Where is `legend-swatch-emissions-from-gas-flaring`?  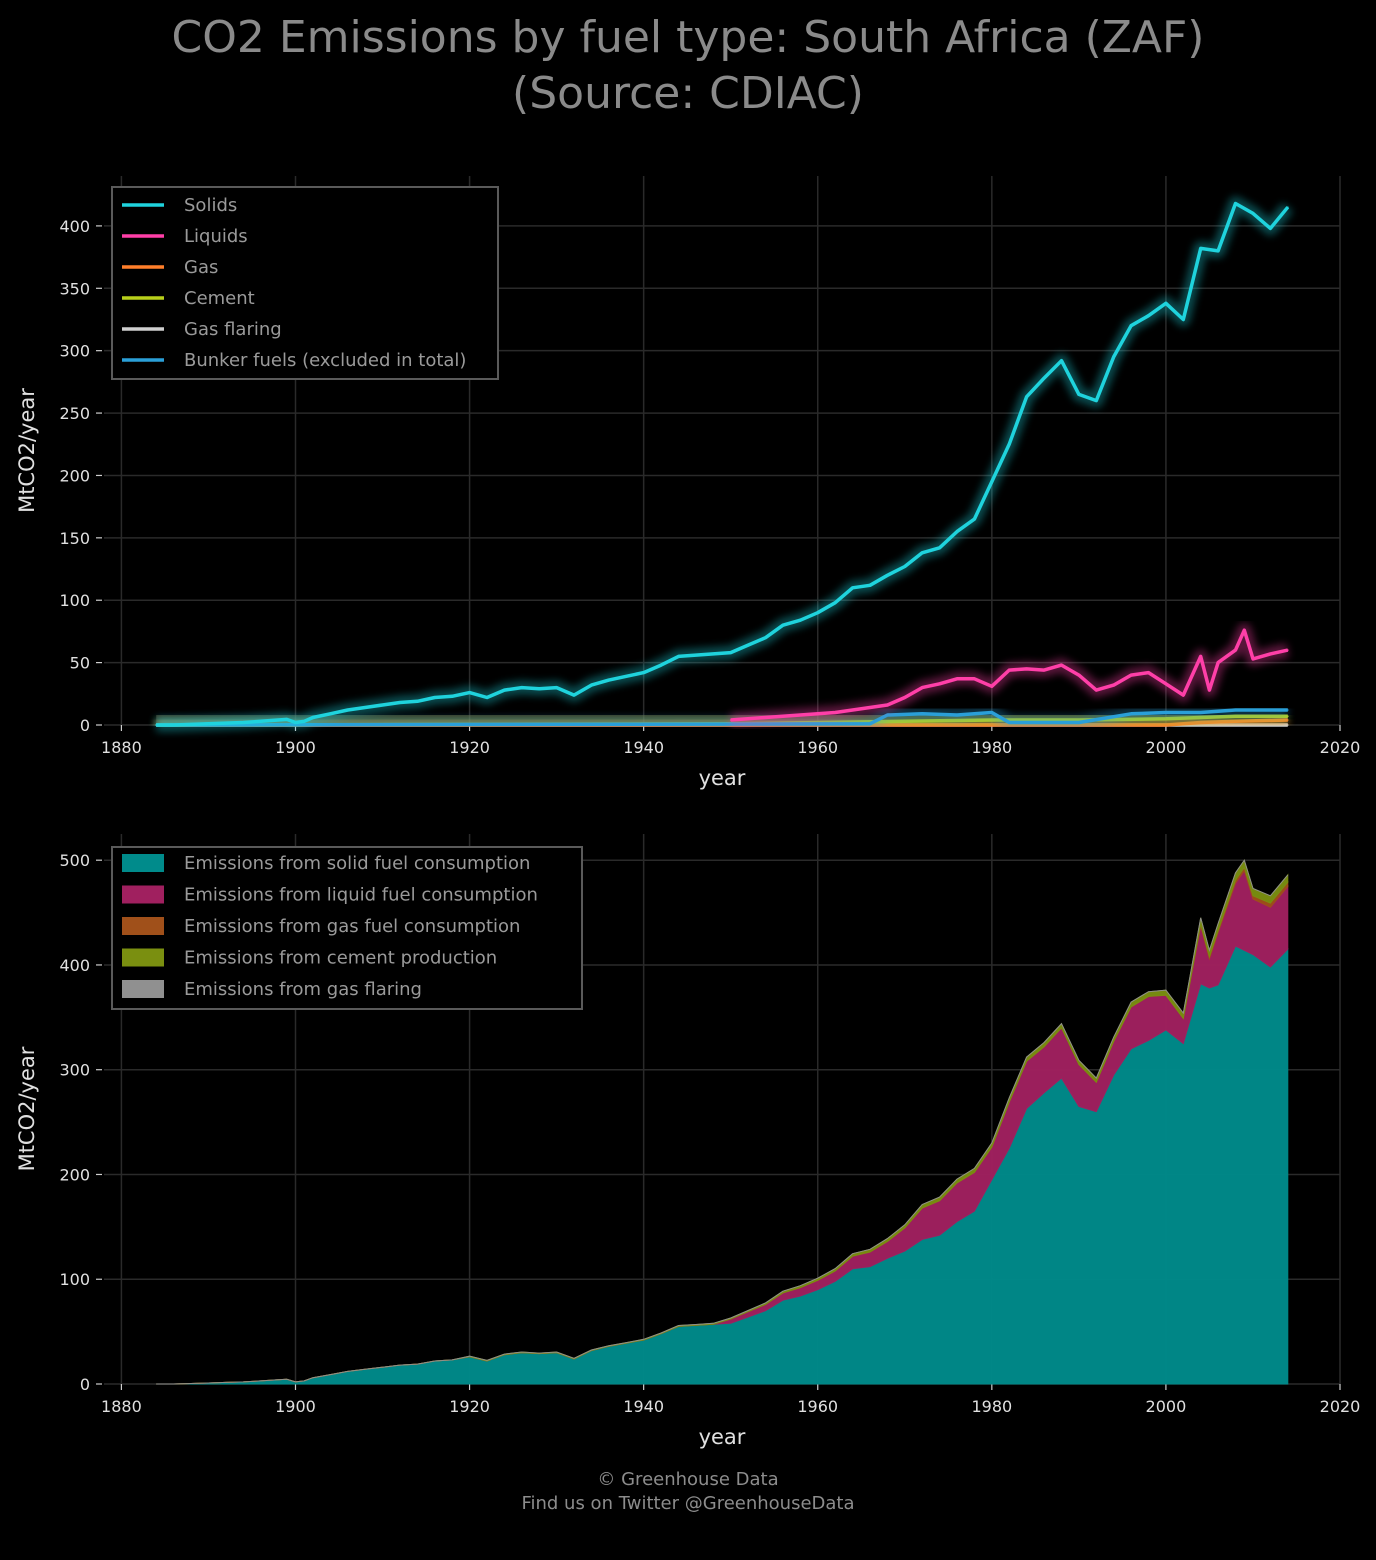 legend-swatch-emissions-from-gas-flaring is located at coordinates (143, 989).